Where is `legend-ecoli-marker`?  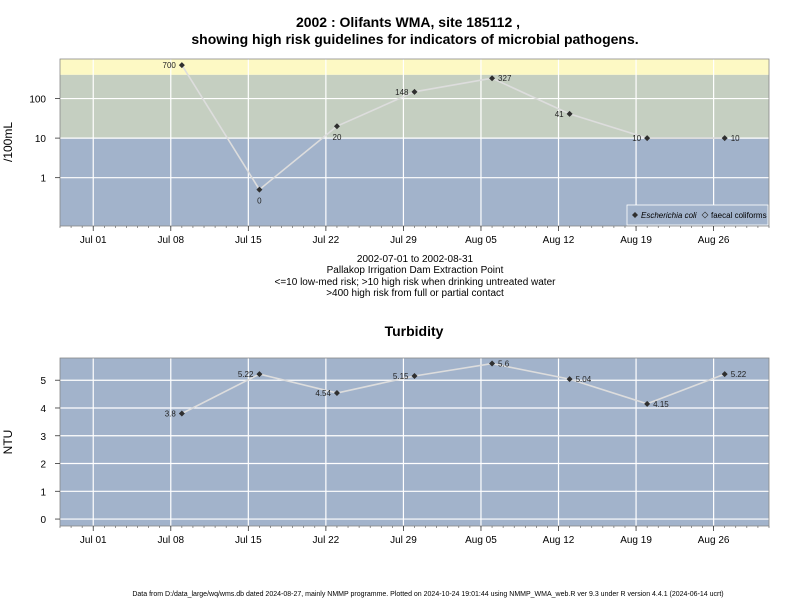
legend-ecoli-marker is located at coordinates (635, 215).